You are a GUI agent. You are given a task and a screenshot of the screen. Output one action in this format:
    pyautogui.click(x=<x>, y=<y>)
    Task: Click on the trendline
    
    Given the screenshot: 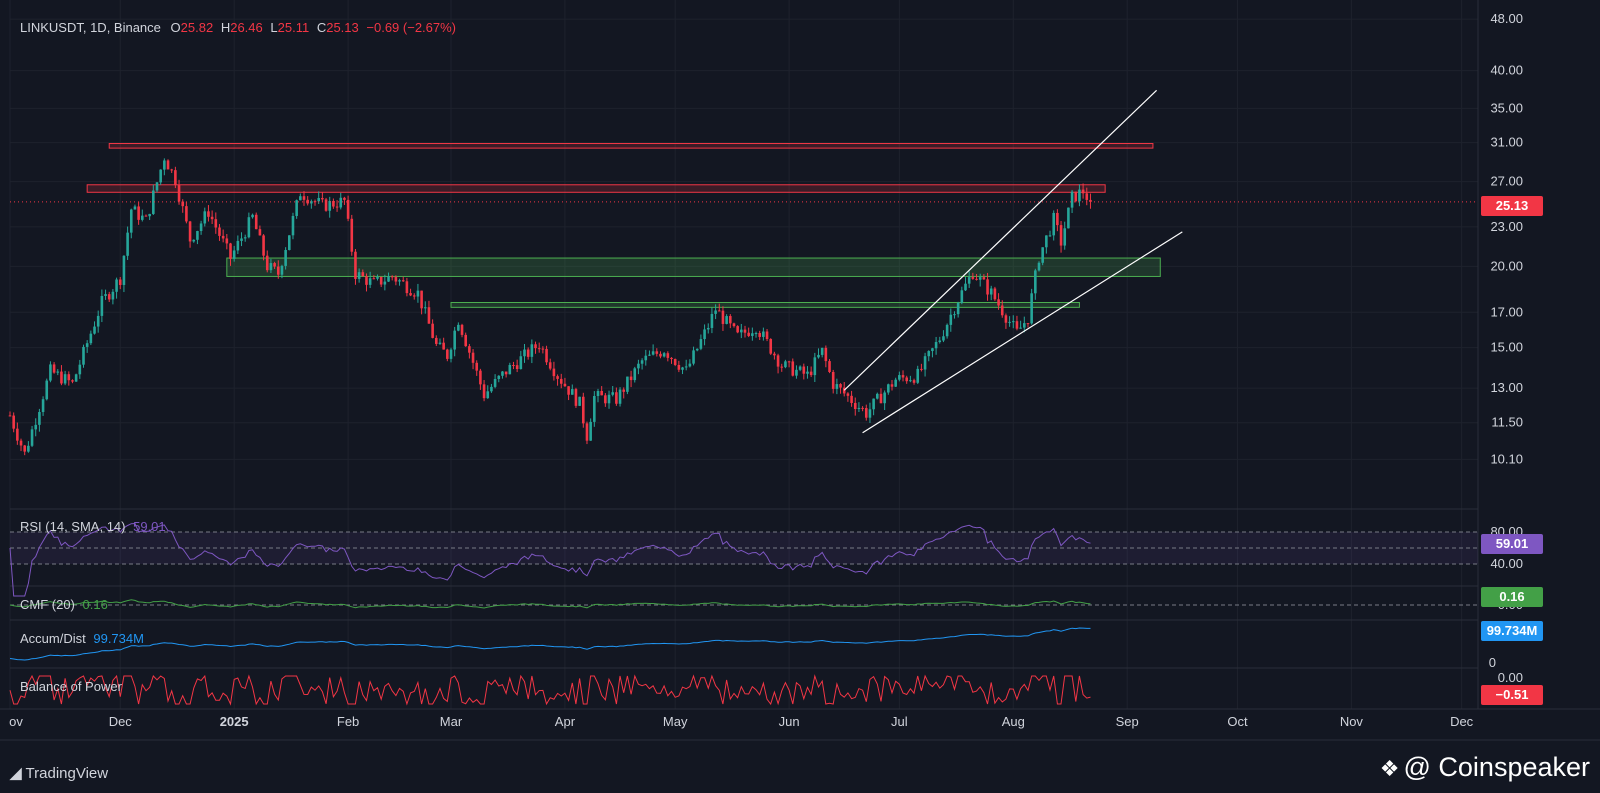 What is the action you would take?
    pyautogui.click(x=1000, y=240)
    